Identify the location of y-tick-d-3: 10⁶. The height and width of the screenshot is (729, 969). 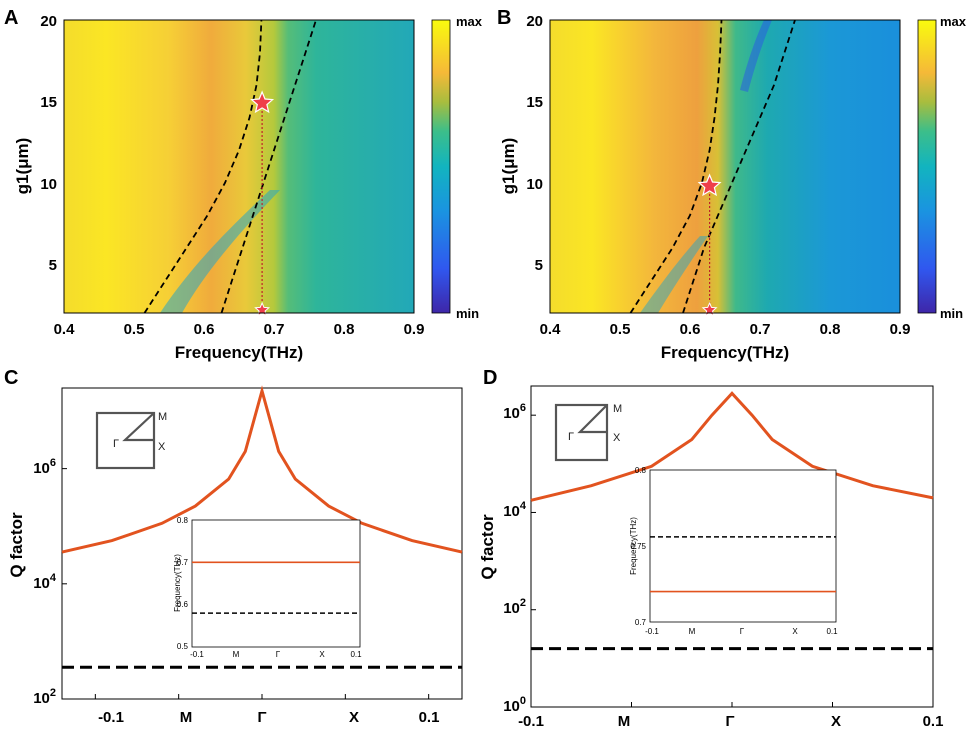
(514, 412).